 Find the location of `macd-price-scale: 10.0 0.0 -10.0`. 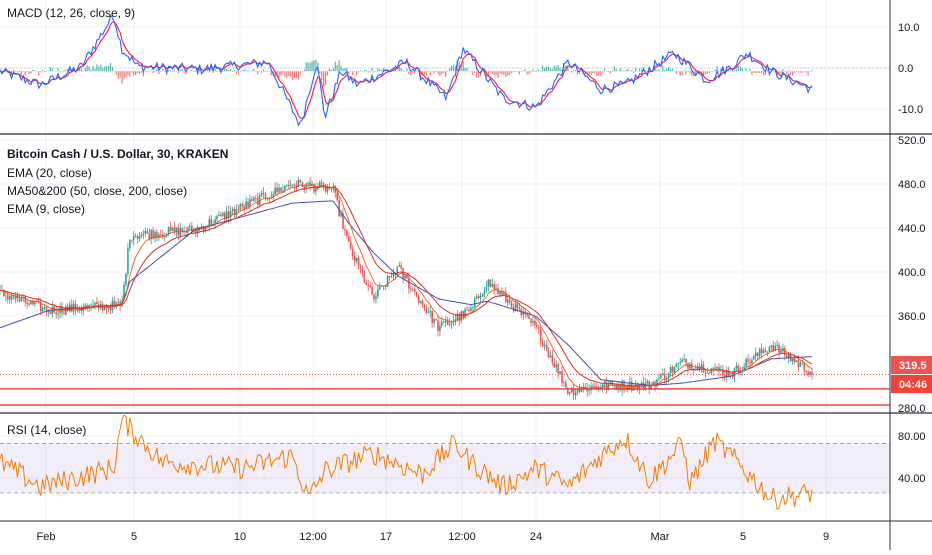

macd-price-scale: 10.0 0.0 -10.0 is located at coordinates (910, 69).